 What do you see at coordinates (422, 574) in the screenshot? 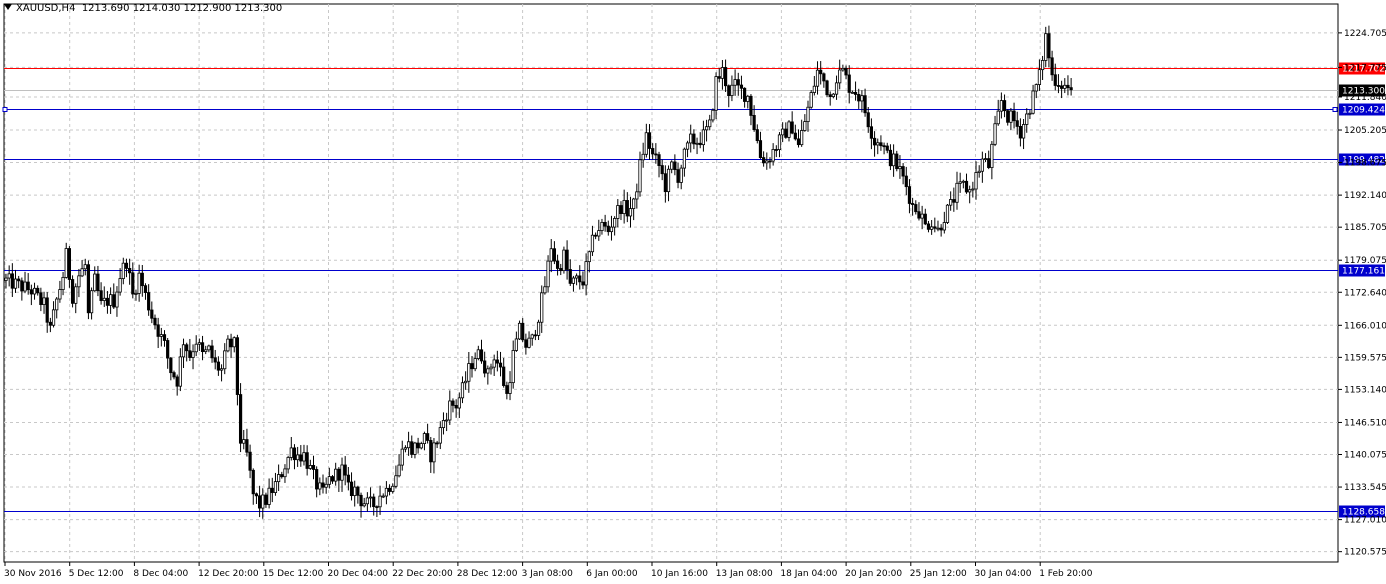
I see `x-tick-label: 22 Dec 20:00` at bounding box center [422, 574].